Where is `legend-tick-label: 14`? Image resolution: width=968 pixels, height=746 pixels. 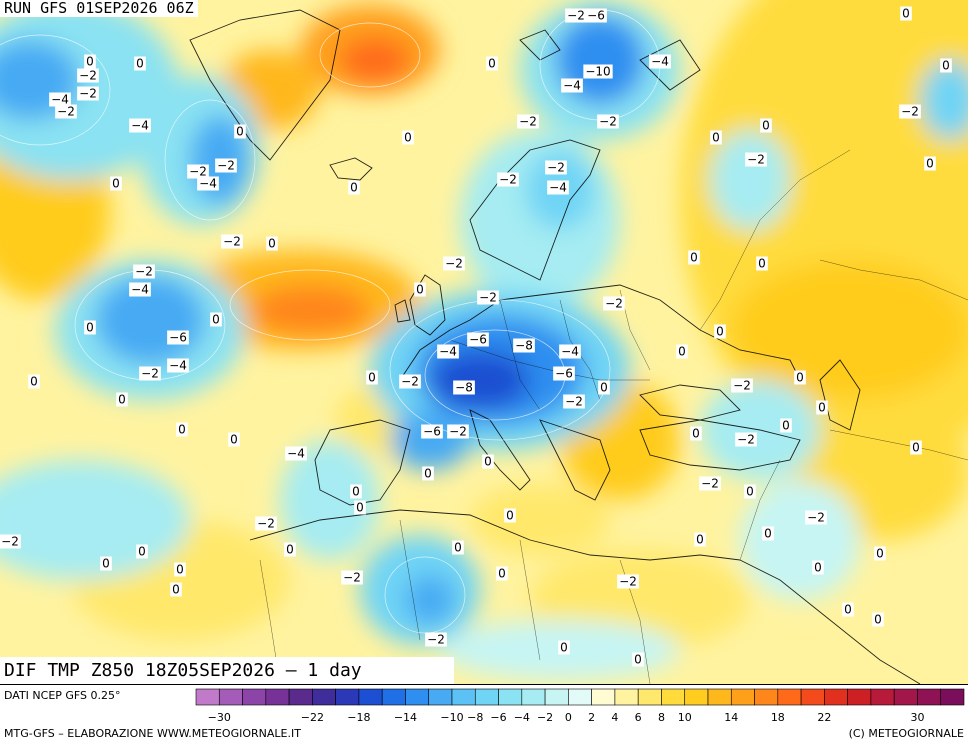 legend-tick-label: 14 is located at coordinates (731, 717).